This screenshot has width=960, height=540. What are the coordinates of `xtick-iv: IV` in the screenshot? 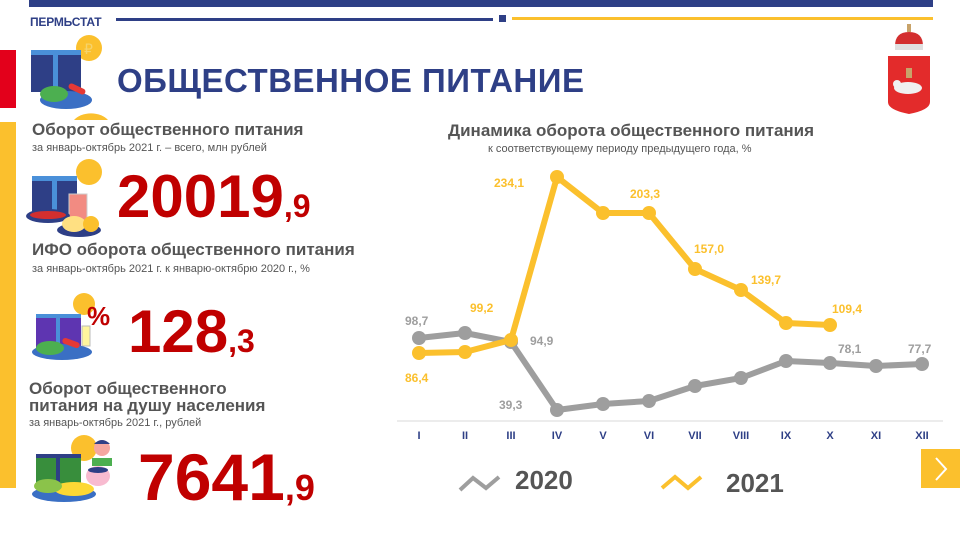 It's located at (557, 436).